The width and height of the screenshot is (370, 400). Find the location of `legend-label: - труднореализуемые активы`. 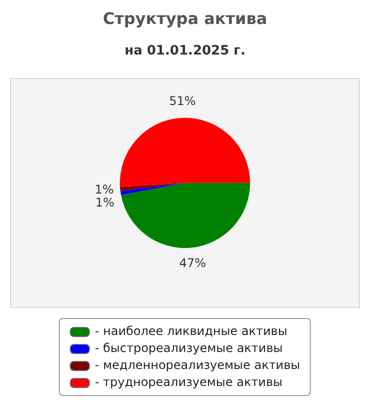

legend-label: - труднореализуемые активы is located at coordinates (188, 382).